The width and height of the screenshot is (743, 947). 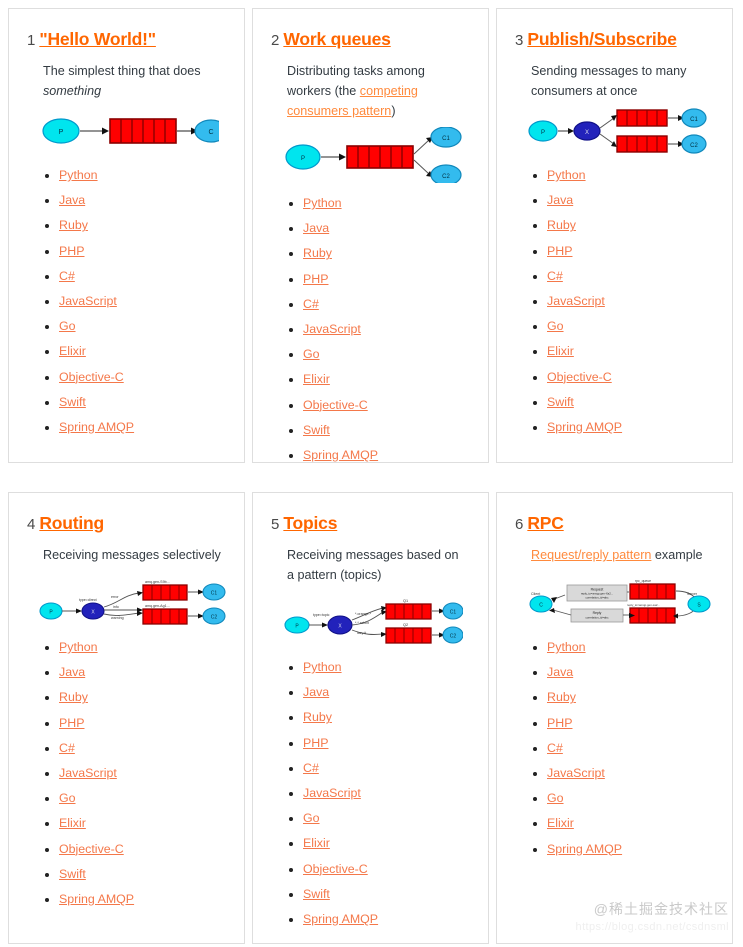 What do you see at coordinates (337, 39) in the screenshot?
I see `card-title-link: Work queues` at bounding box center [337, 39].